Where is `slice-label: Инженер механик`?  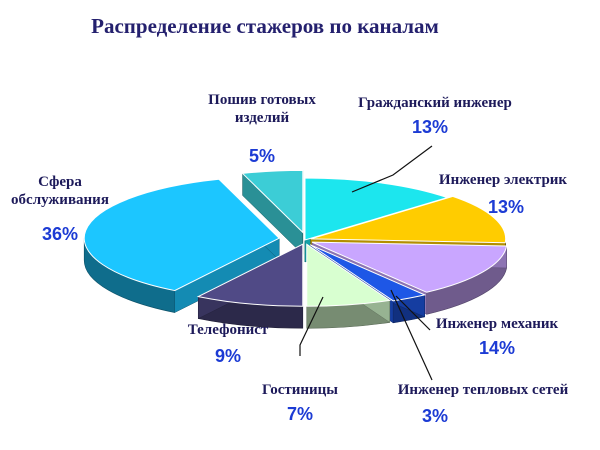 slice-label: Инженер механик is located at coordinates (497, 324).